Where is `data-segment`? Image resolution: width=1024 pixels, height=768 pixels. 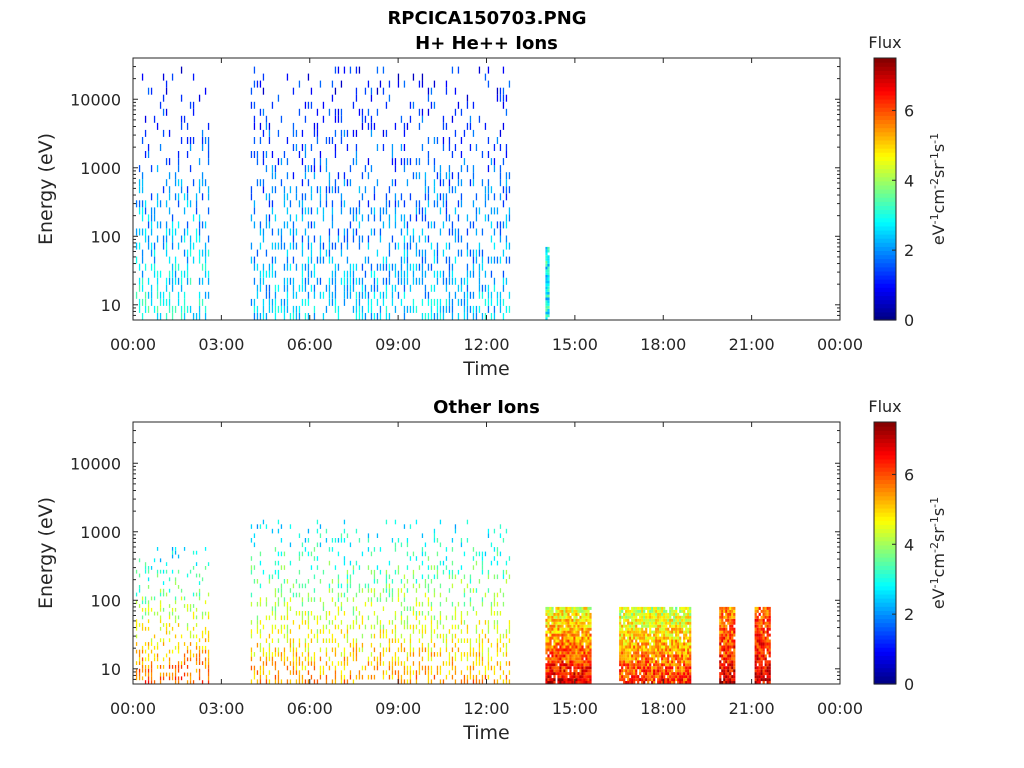 data-segment is located at coordinates (380, 601).